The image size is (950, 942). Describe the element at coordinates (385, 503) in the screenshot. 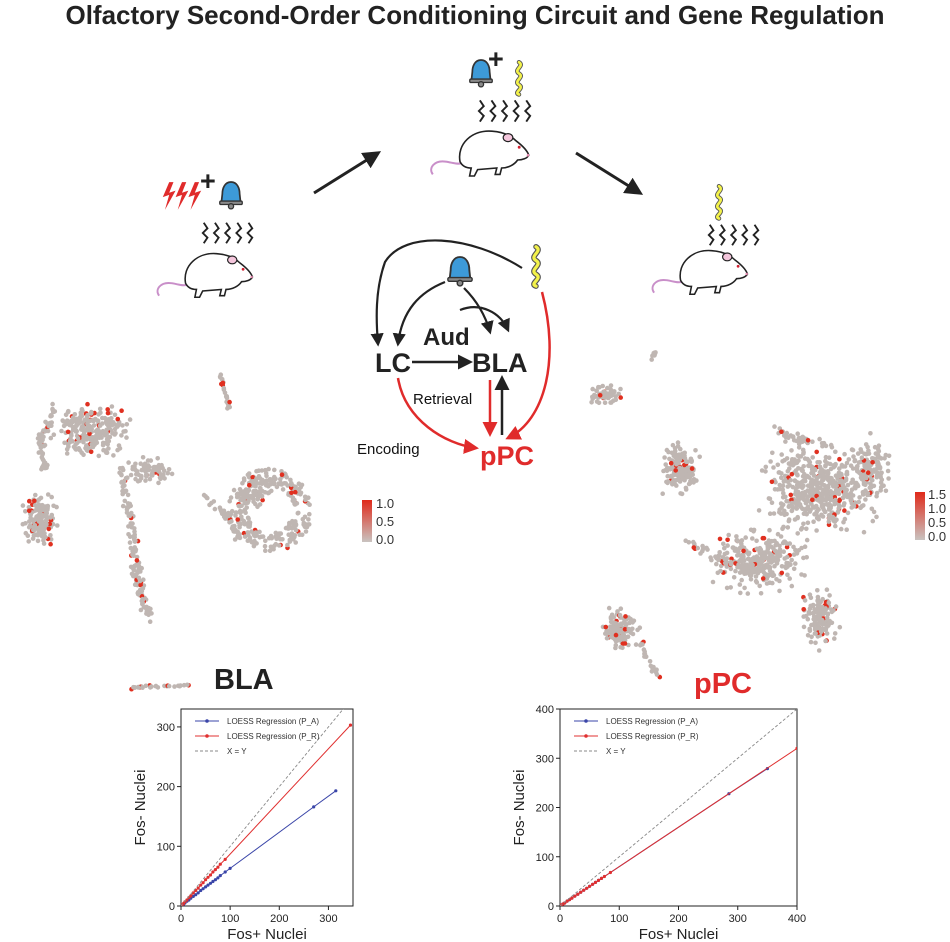

I see `colorbar-tick: 1.0` at that location.